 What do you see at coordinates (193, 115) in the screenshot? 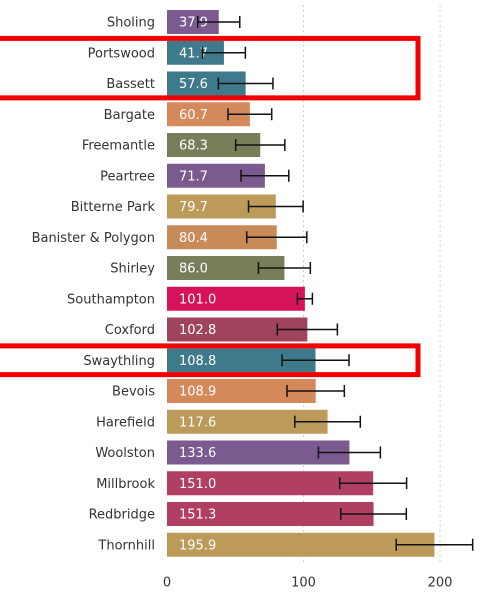
I see `value-label: 60.7` at bounding box center [193, 115].